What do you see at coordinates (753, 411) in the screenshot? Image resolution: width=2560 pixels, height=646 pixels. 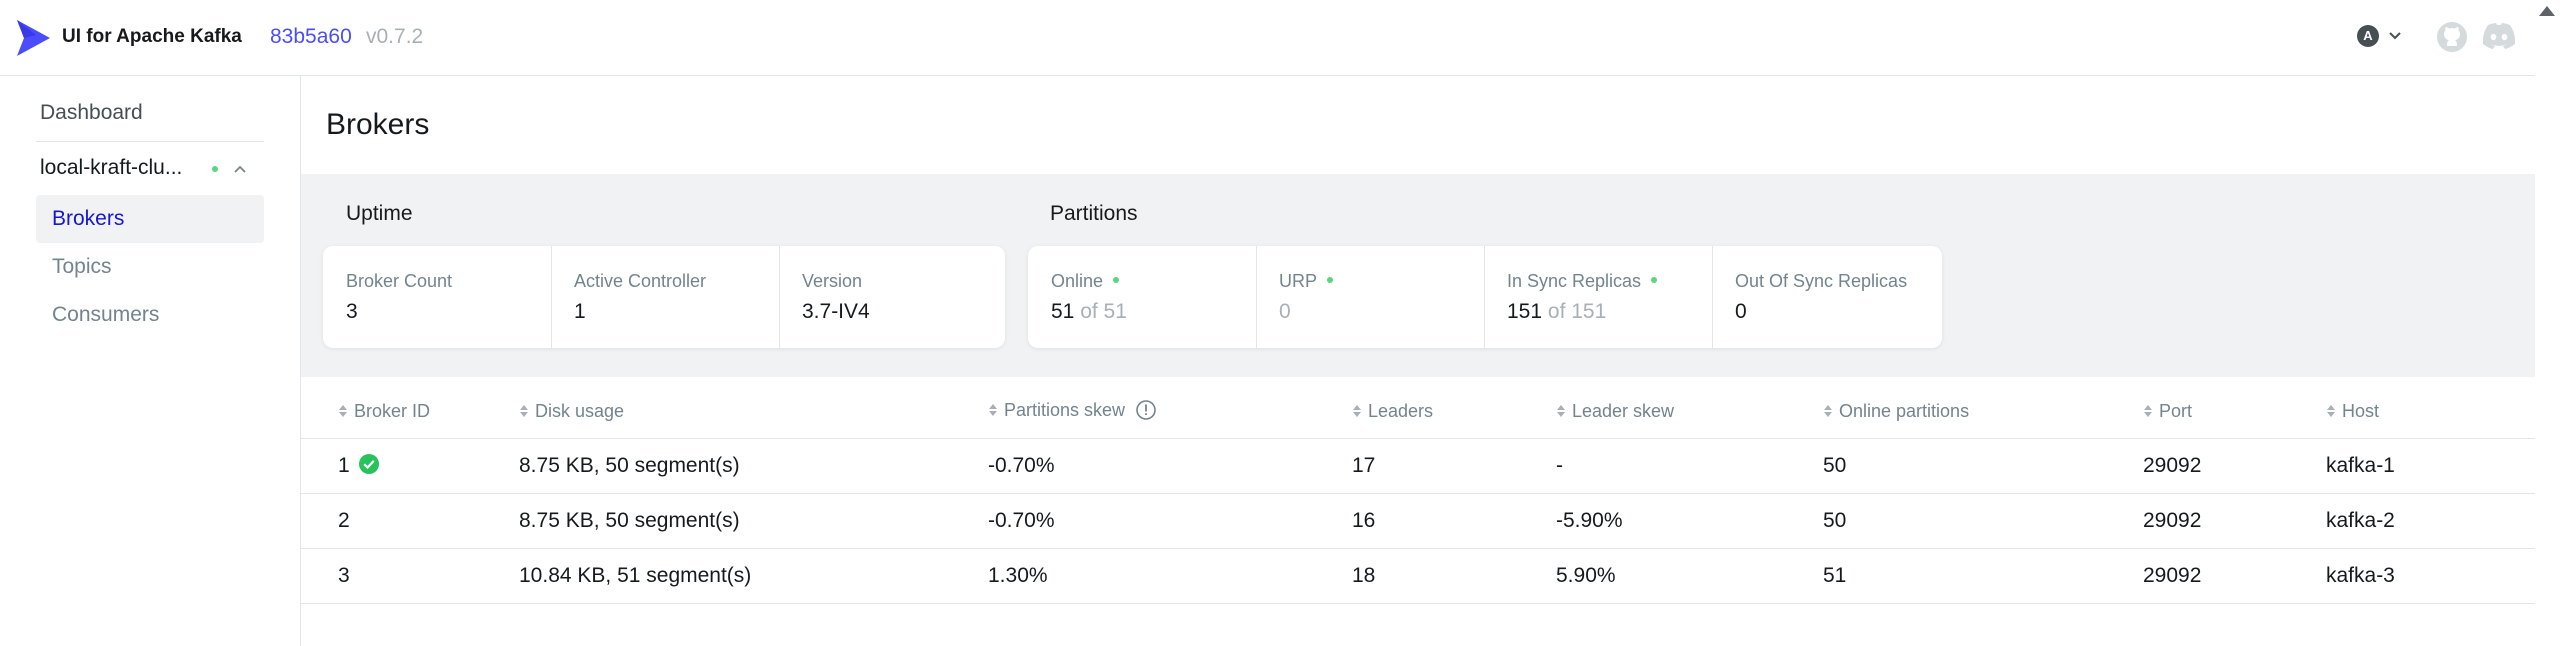 I see `column-header-disk-usage: Disk usage` at bounding box center [753, 411].